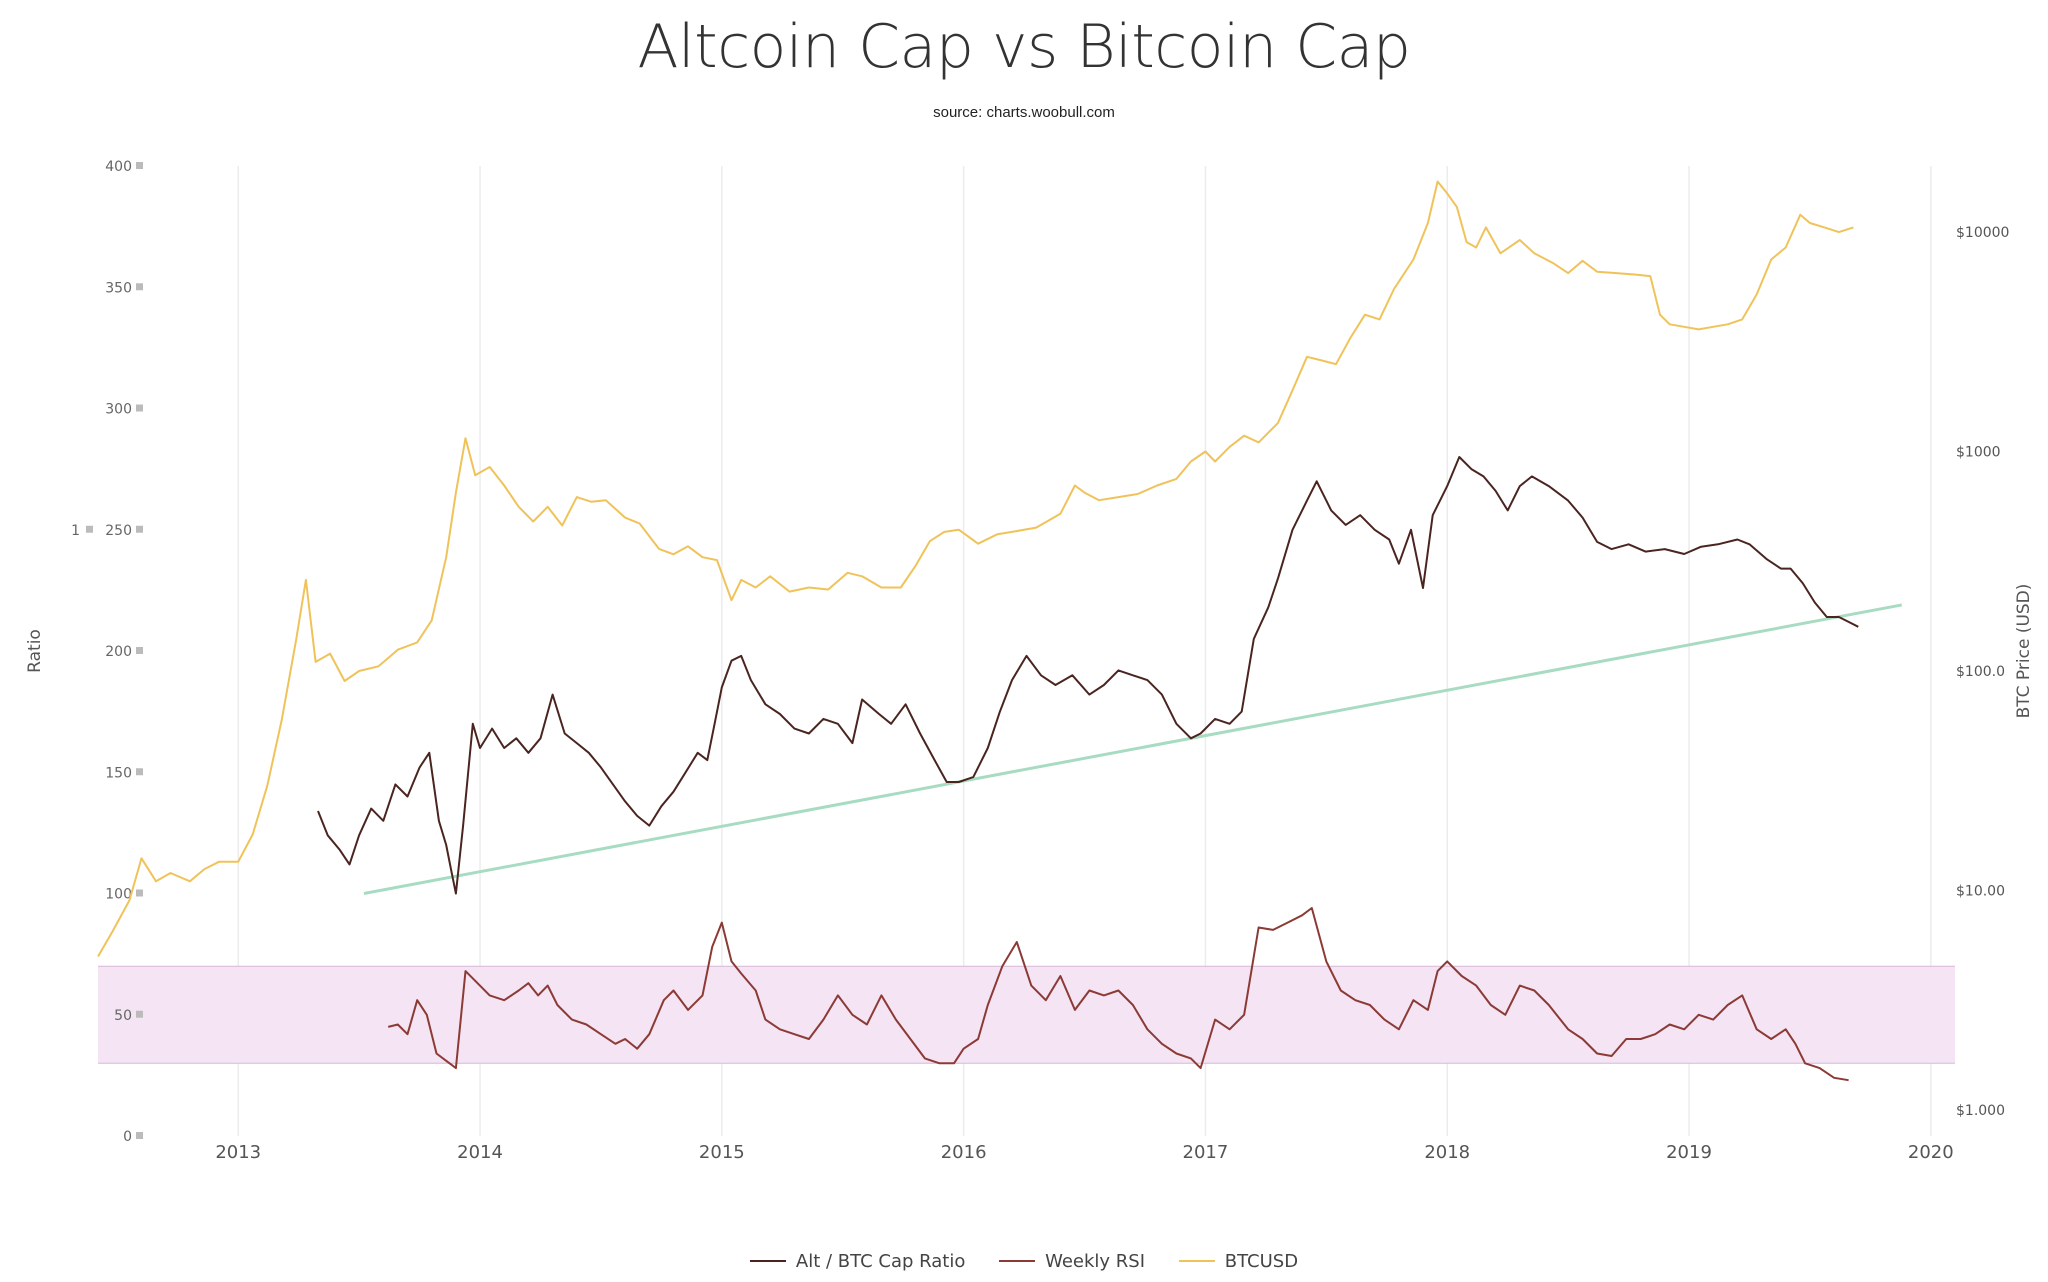 Image resolution: width=2048 pixels, height=1282 pixels. Describe the element at coordinates (1931, 1152) in the screenshot. I see `x-tick-2020: 2020` at that location.